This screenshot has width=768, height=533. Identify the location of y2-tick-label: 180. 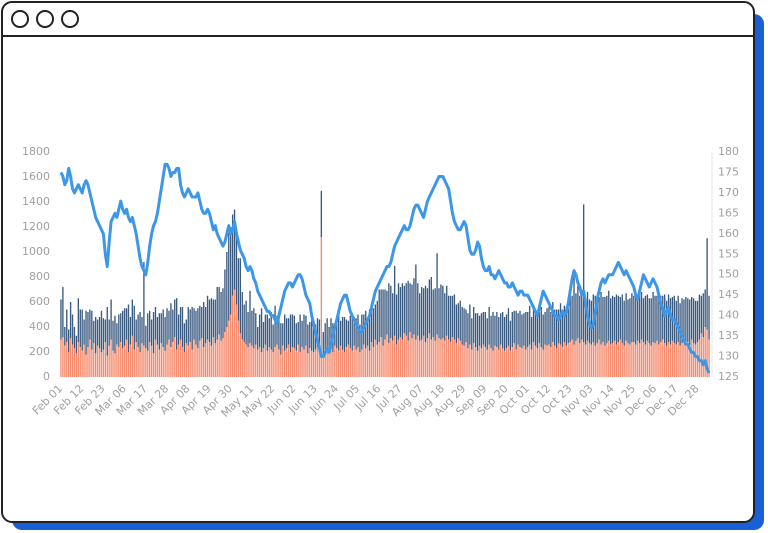
(728, 151).